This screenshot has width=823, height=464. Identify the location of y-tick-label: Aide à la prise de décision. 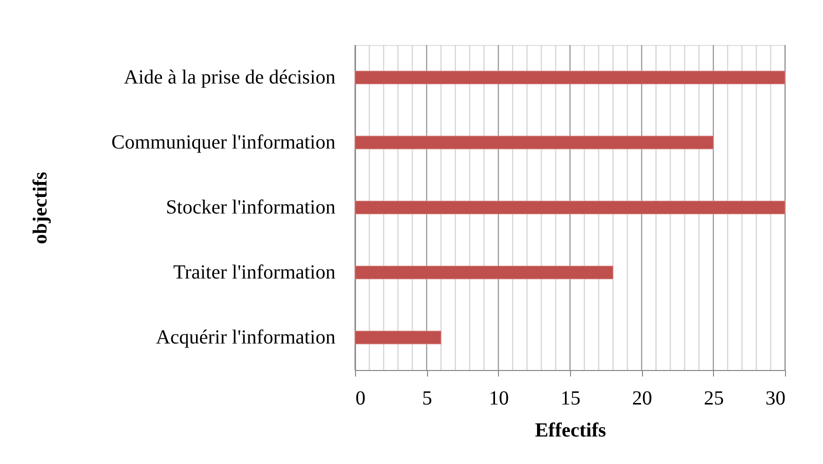
(230, 77).